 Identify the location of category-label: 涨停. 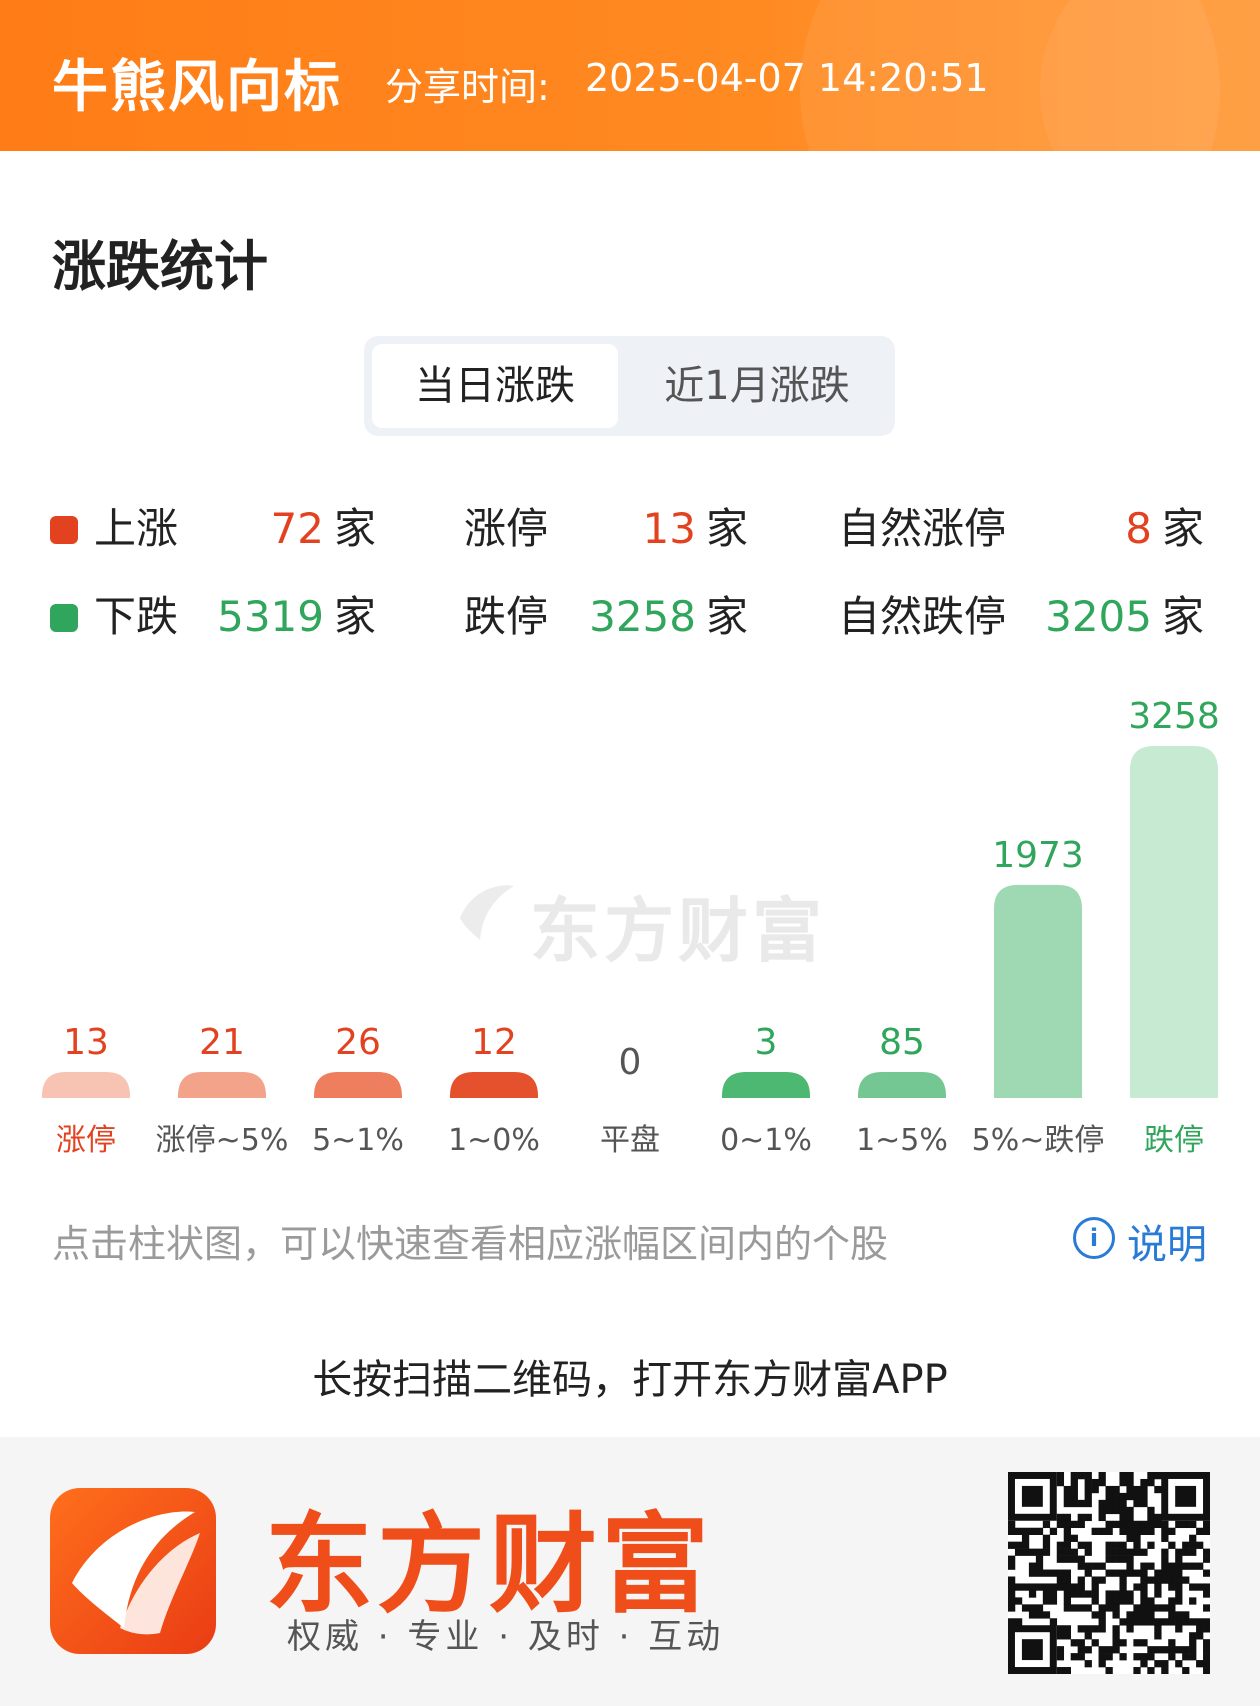
(86, 1140).